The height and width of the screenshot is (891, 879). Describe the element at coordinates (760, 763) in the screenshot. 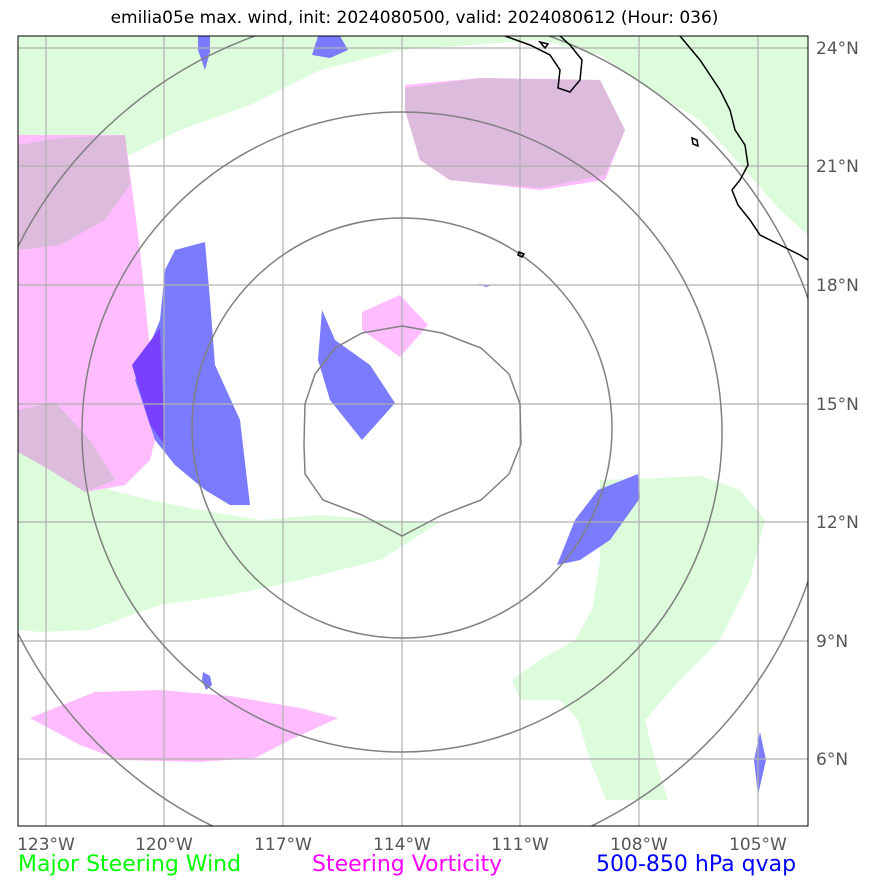

I see `qvap-region-southeast` at that location.